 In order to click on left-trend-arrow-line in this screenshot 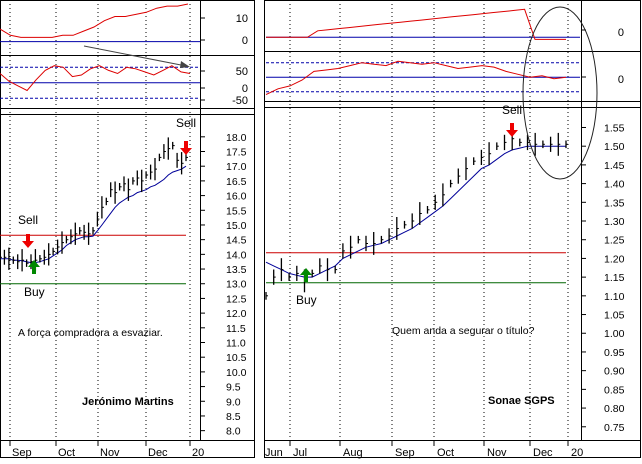, I will do `click(135, 56)`.